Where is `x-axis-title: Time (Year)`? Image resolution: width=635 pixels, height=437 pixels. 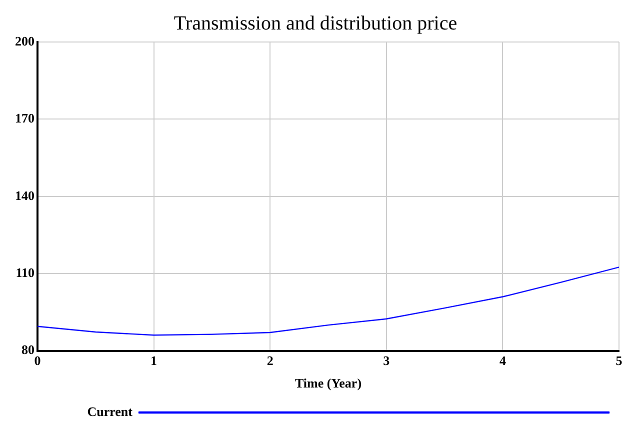 x-axis-title: Time (Year) is located at coordinates (328, 383).